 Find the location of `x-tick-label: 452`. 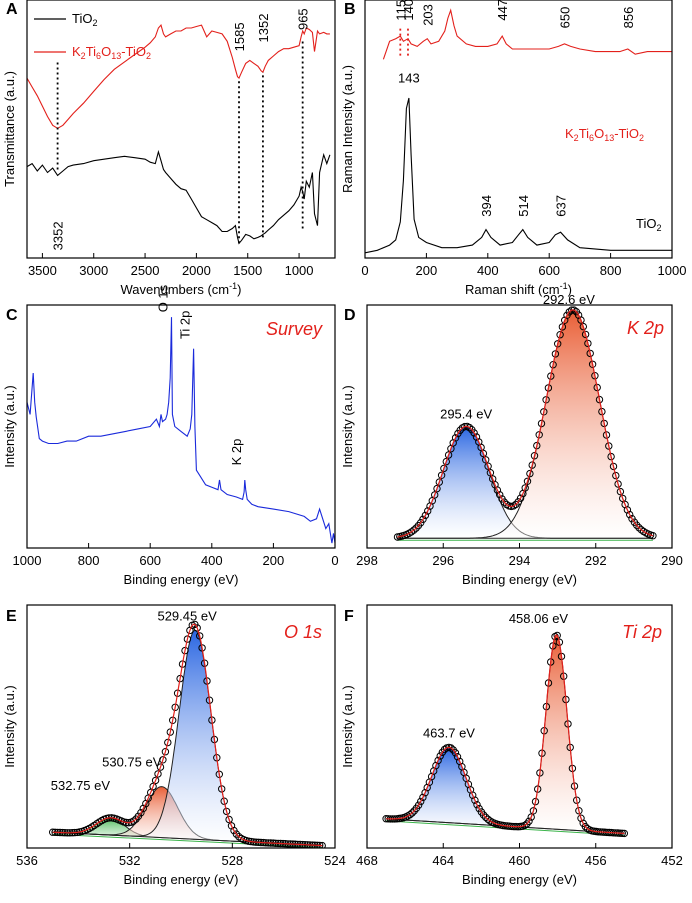

x-tick-label: 452 is located at coordinates (672, 860).